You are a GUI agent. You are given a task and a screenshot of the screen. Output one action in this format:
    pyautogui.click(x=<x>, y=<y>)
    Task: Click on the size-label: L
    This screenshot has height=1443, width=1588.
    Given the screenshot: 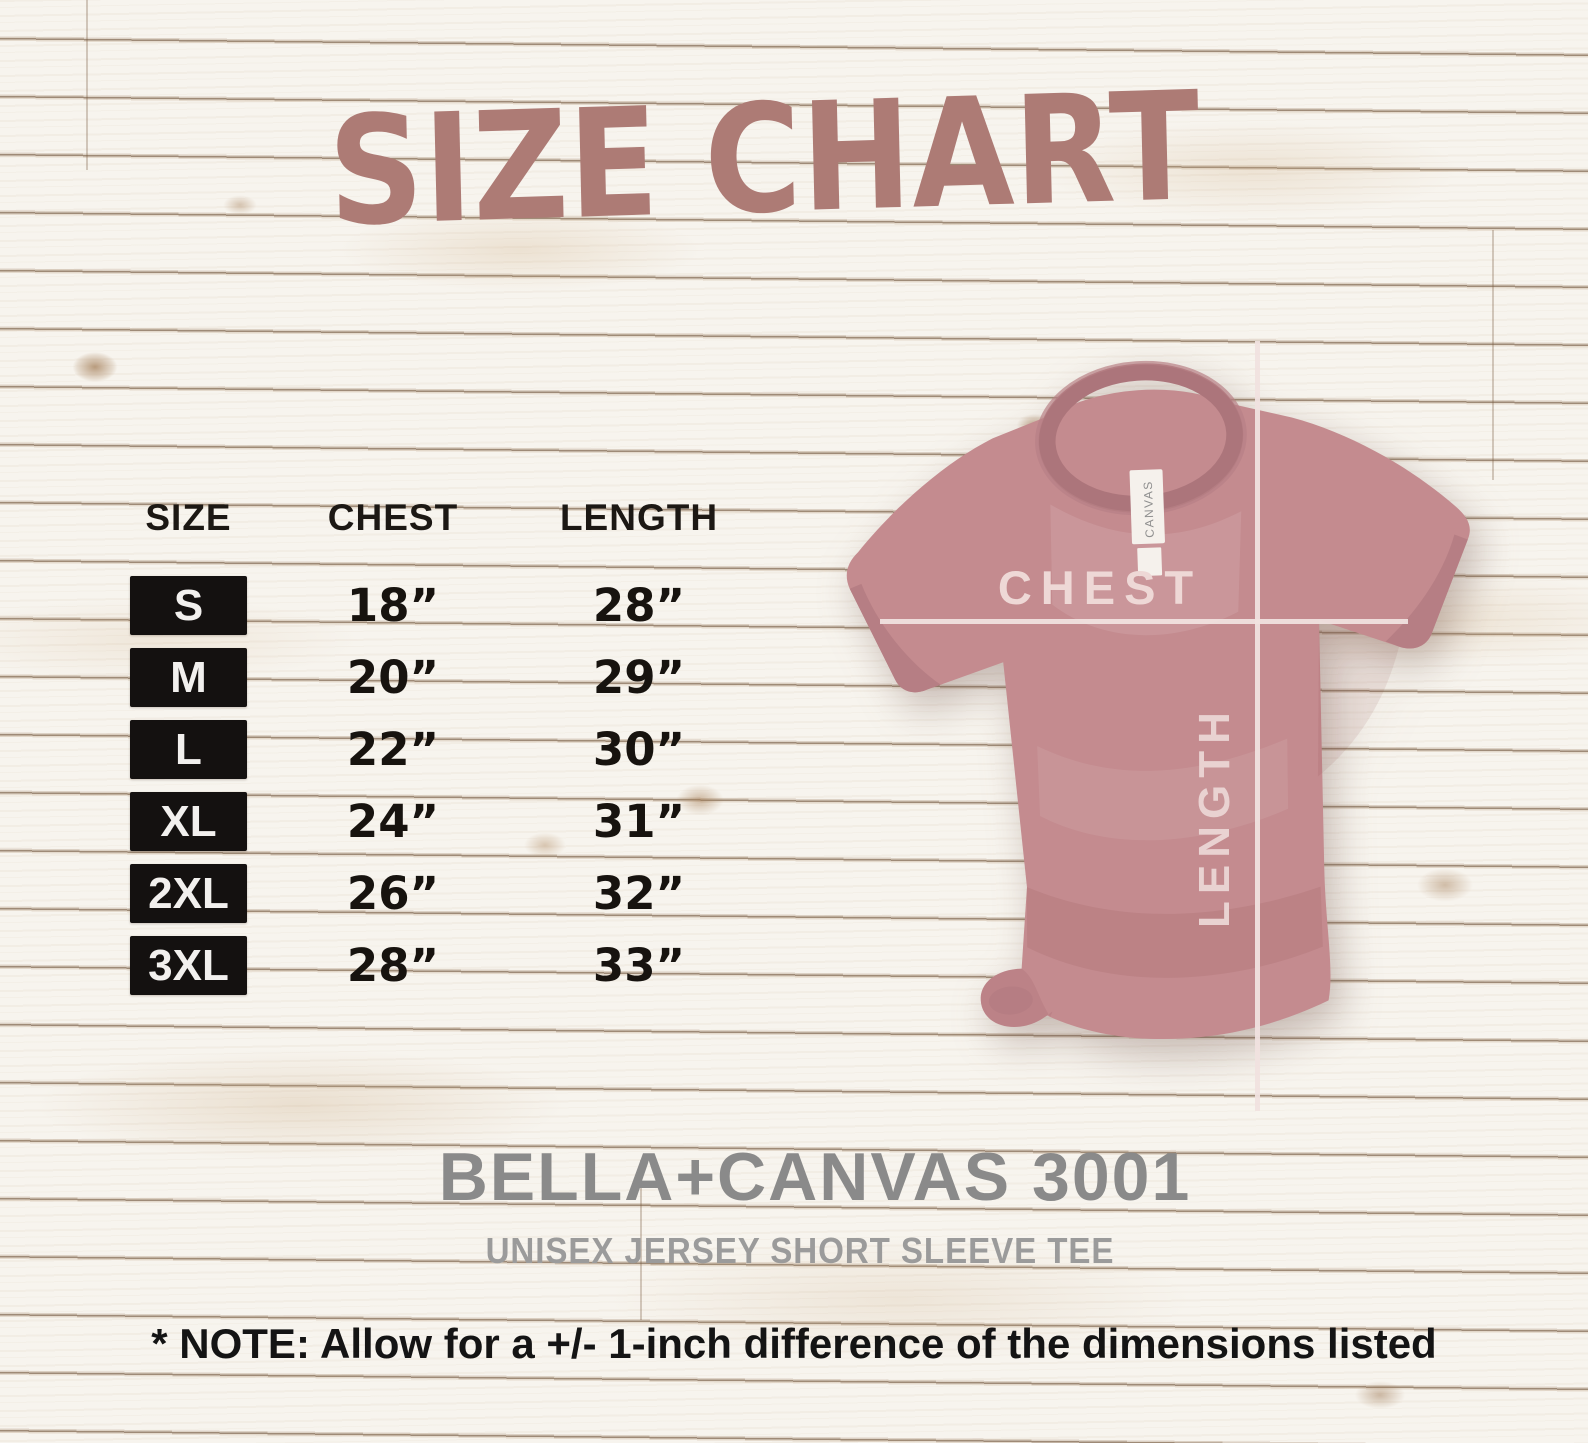 What is the action you would take?
    pyautogui.click(x=188, y=749)
    